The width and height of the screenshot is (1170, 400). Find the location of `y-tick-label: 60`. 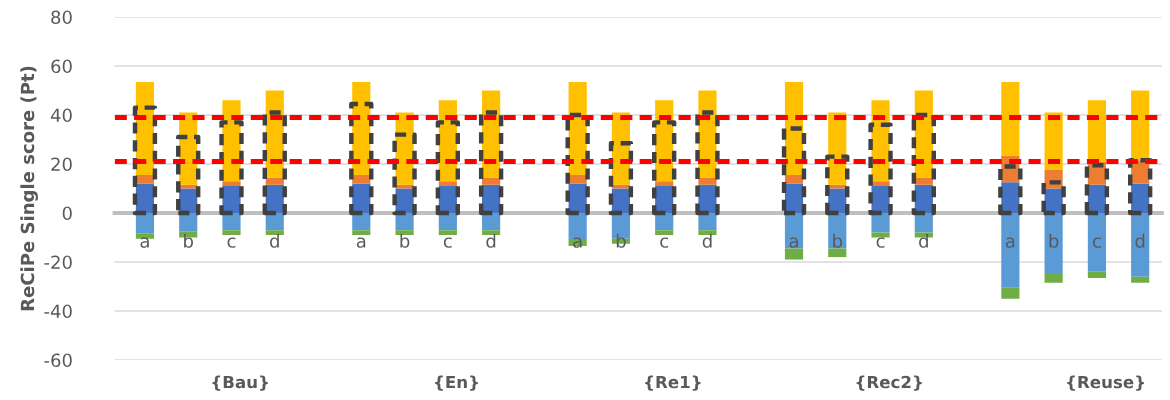

y-tick-label: 60 is located at coordinates (61, 66).